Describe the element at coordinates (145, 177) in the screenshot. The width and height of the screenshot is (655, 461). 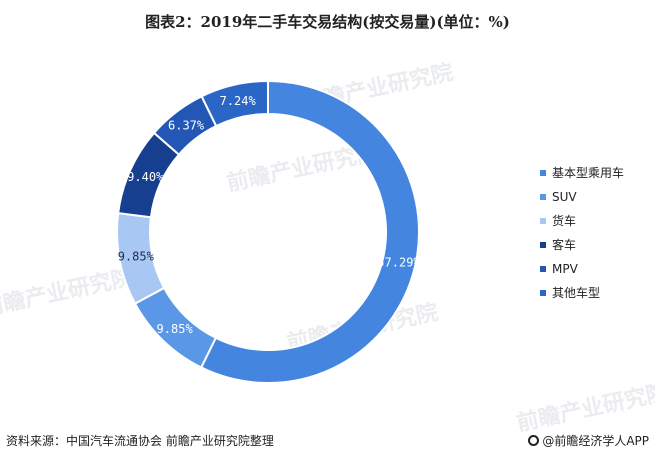
I see `slice-label-4: 9.40%` at that location.